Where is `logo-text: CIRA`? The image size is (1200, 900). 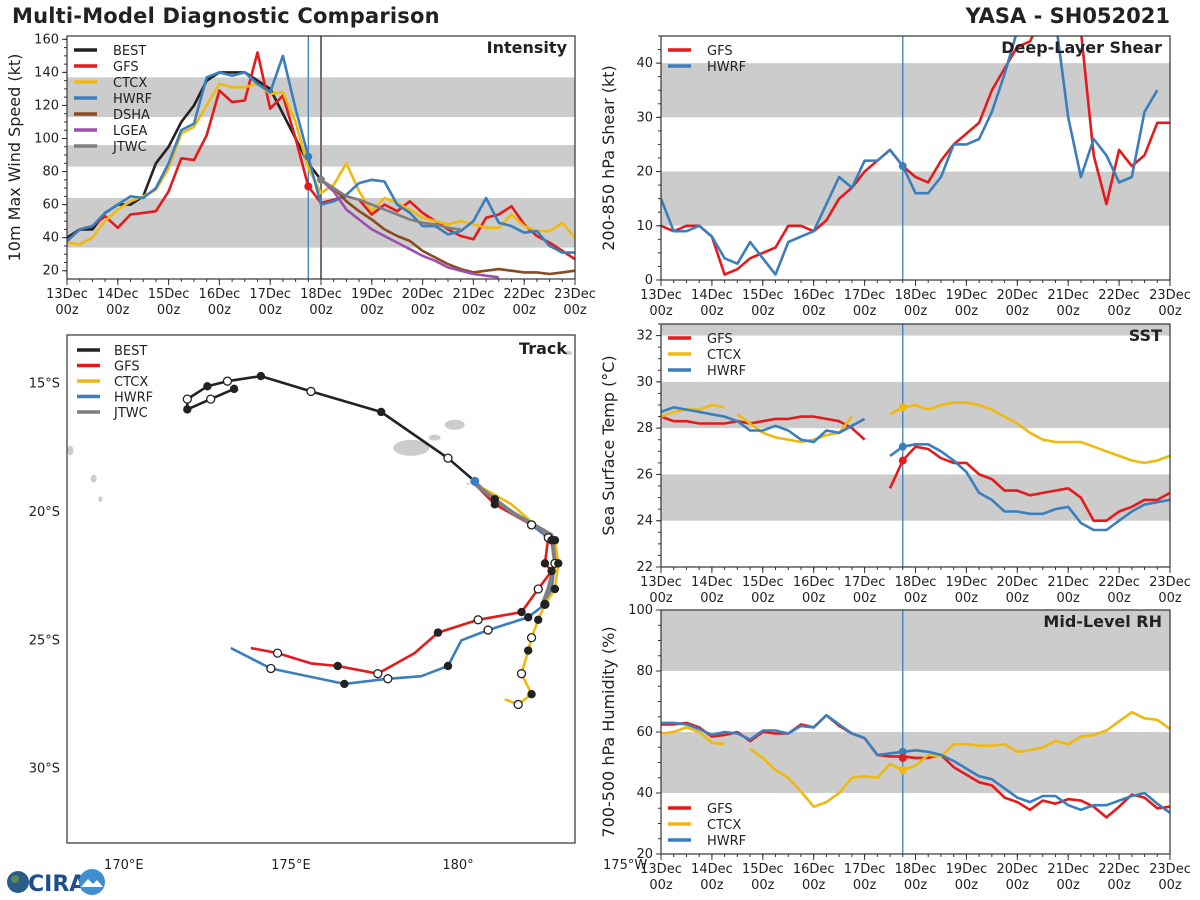
logo-text: CIRA is located at coordinates (57, 884).